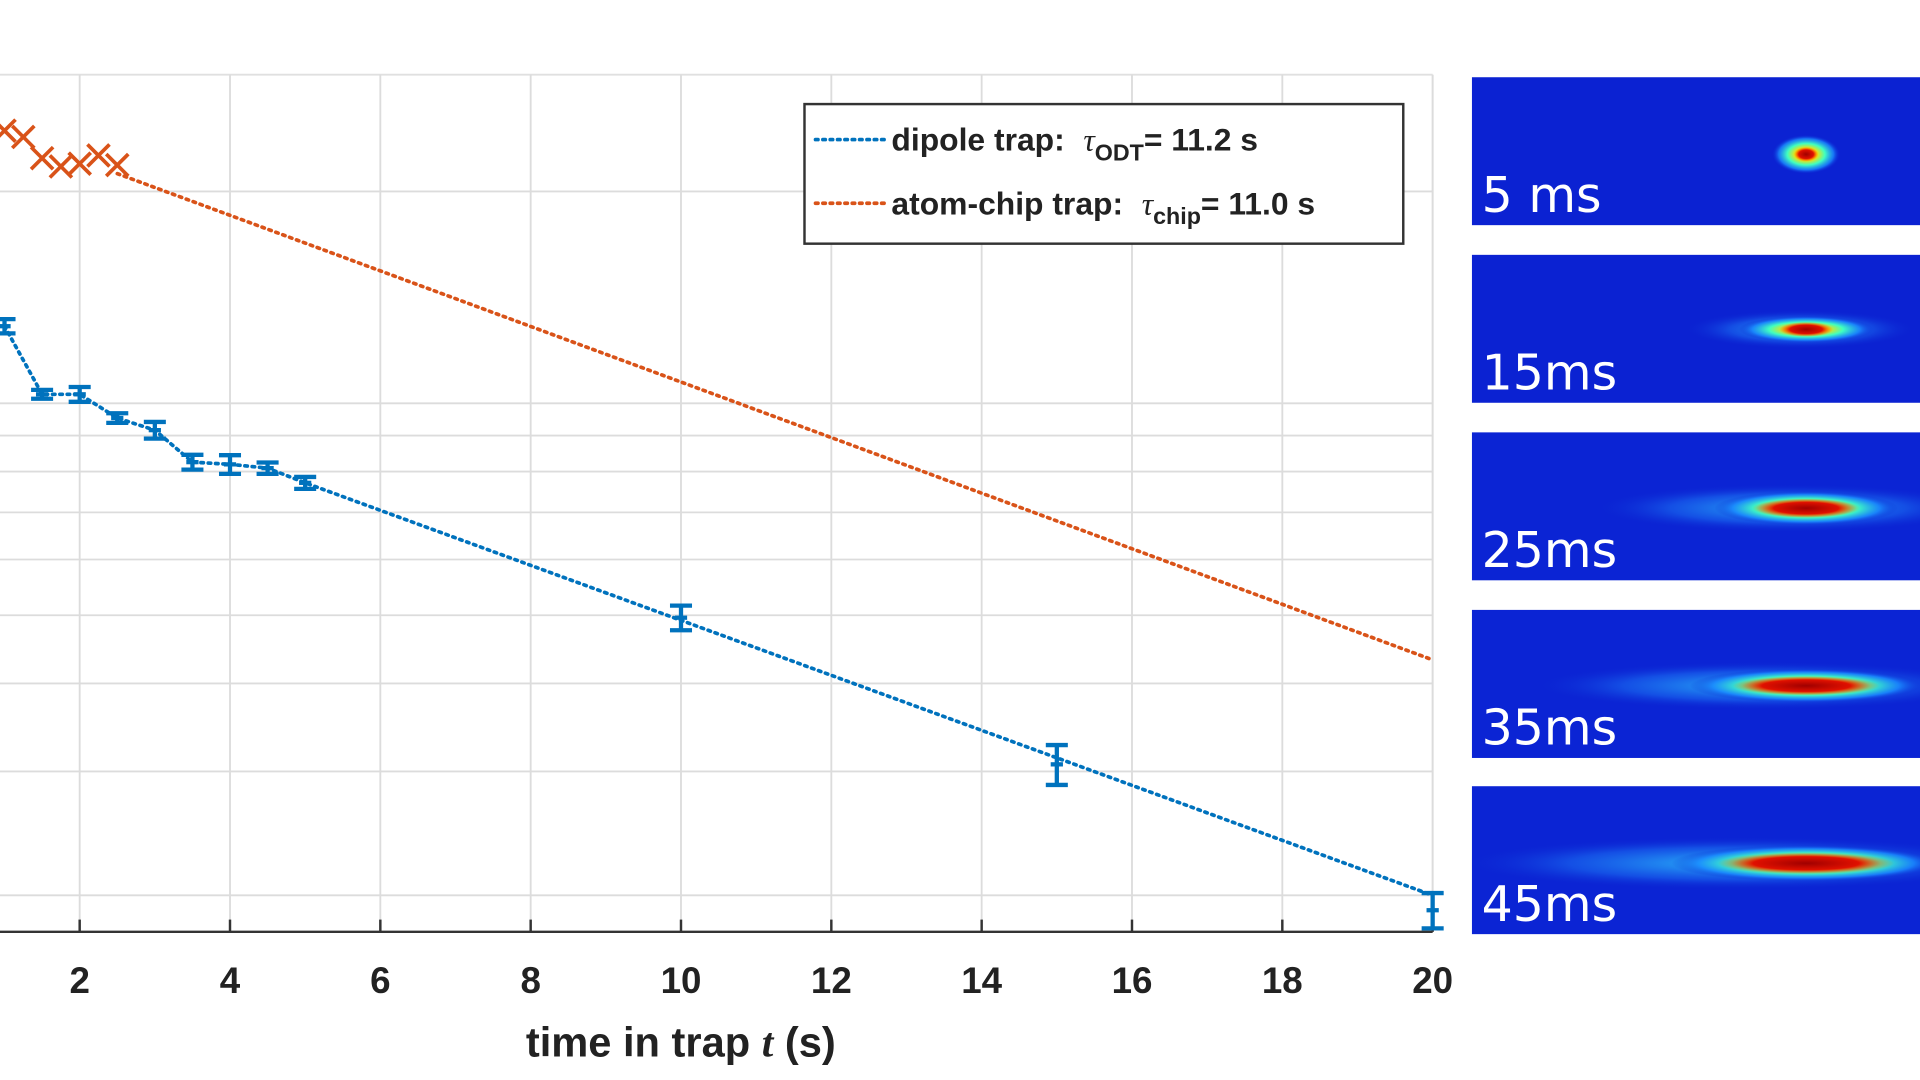 The height and width of the screenshot is (1080, 1920). I want to click on x-tick-label: 14, so click(981, 980).